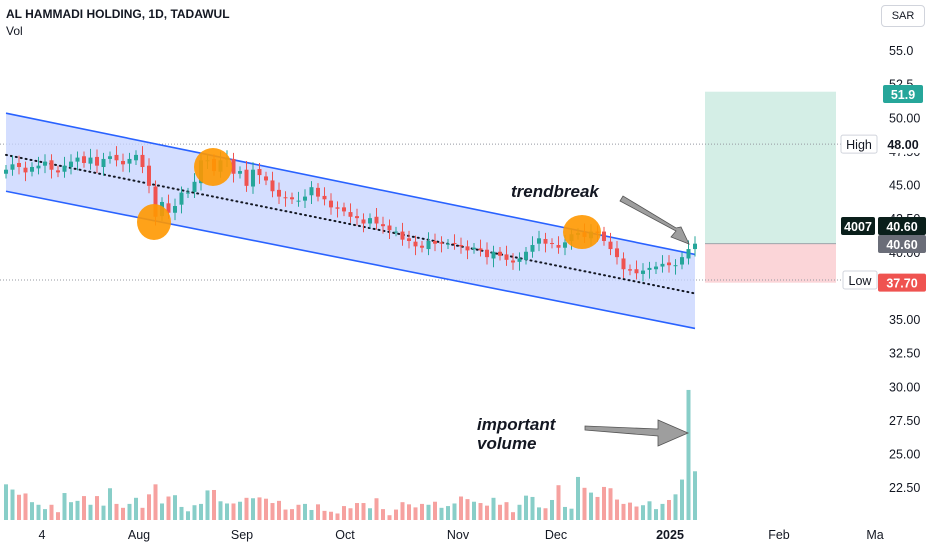 This screenshot has height=550, width=932. What do you see at coordinates (903, 94) in the screenshot?
I see `target-price-label: 51.9` at bounding box center [903, 94].